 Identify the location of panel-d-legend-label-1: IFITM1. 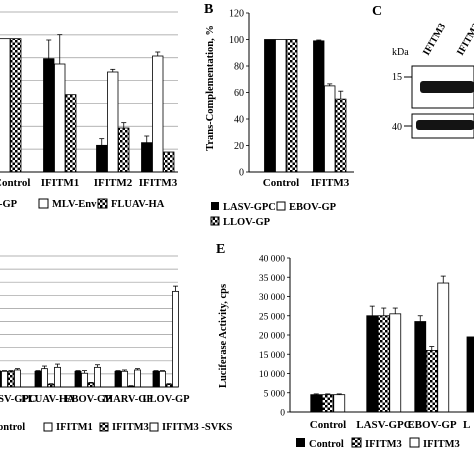
(74, 427).